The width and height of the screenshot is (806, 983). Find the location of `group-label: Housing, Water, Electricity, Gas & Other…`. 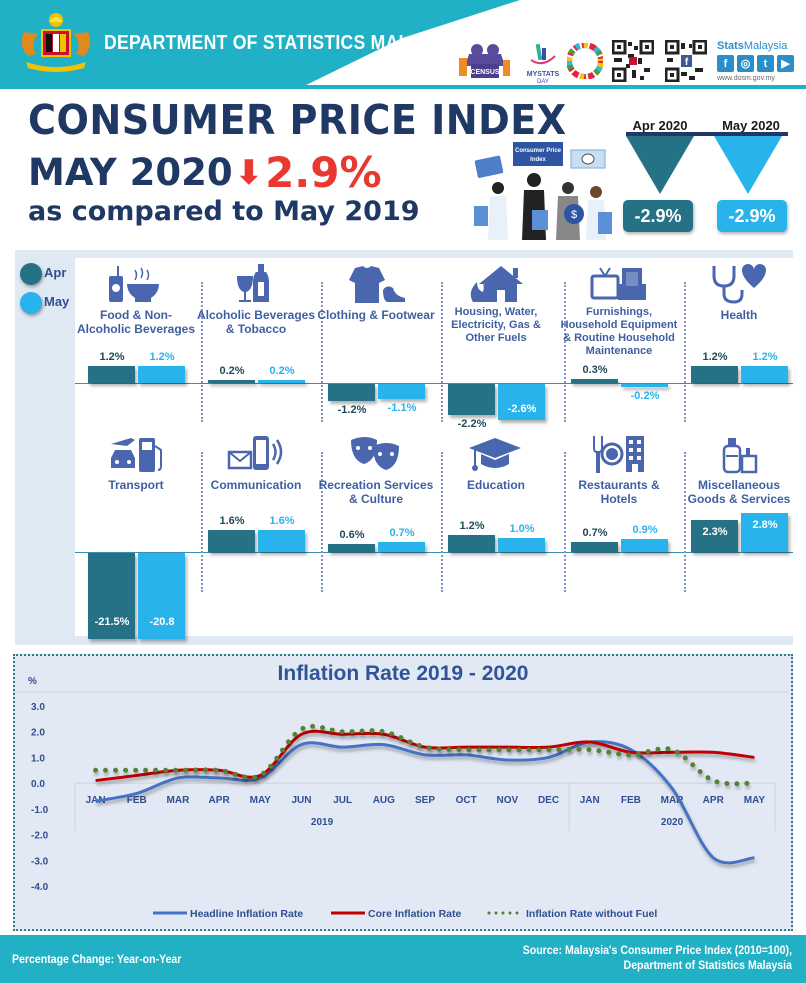

group-label: Housing, Water, Electricity, Gas & Other… is located at coordinates (496, 325).